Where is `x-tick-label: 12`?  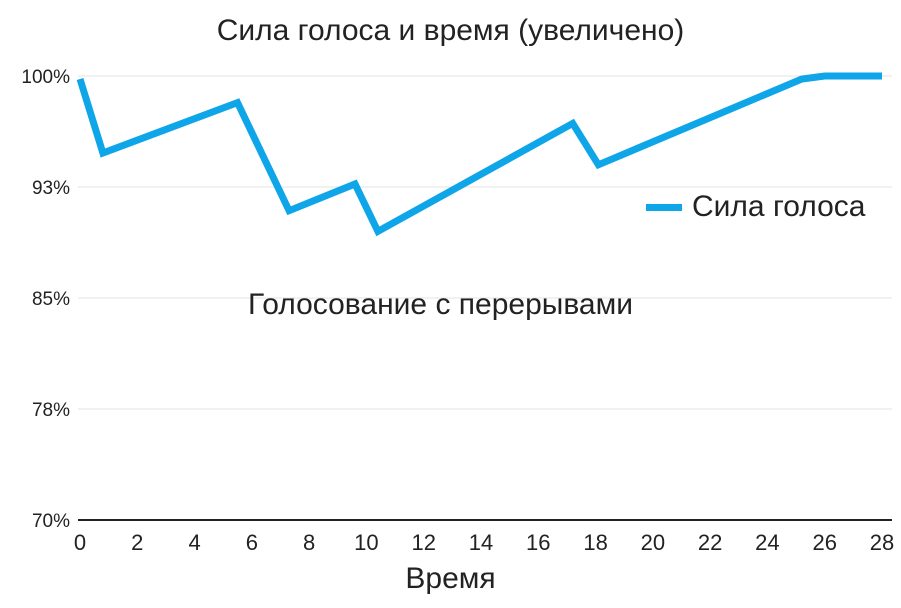 x-tick-label: 12 is located at coordinates (423, 542).